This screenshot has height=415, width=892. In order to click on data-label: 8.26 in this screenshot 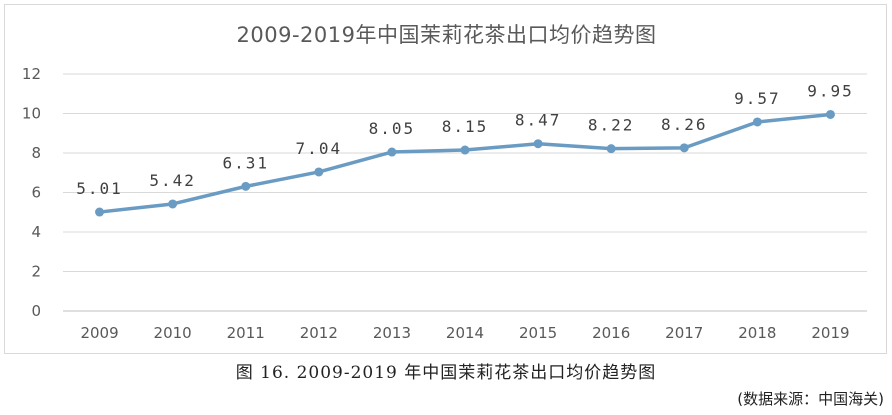, I will do `click(684, 124)`.